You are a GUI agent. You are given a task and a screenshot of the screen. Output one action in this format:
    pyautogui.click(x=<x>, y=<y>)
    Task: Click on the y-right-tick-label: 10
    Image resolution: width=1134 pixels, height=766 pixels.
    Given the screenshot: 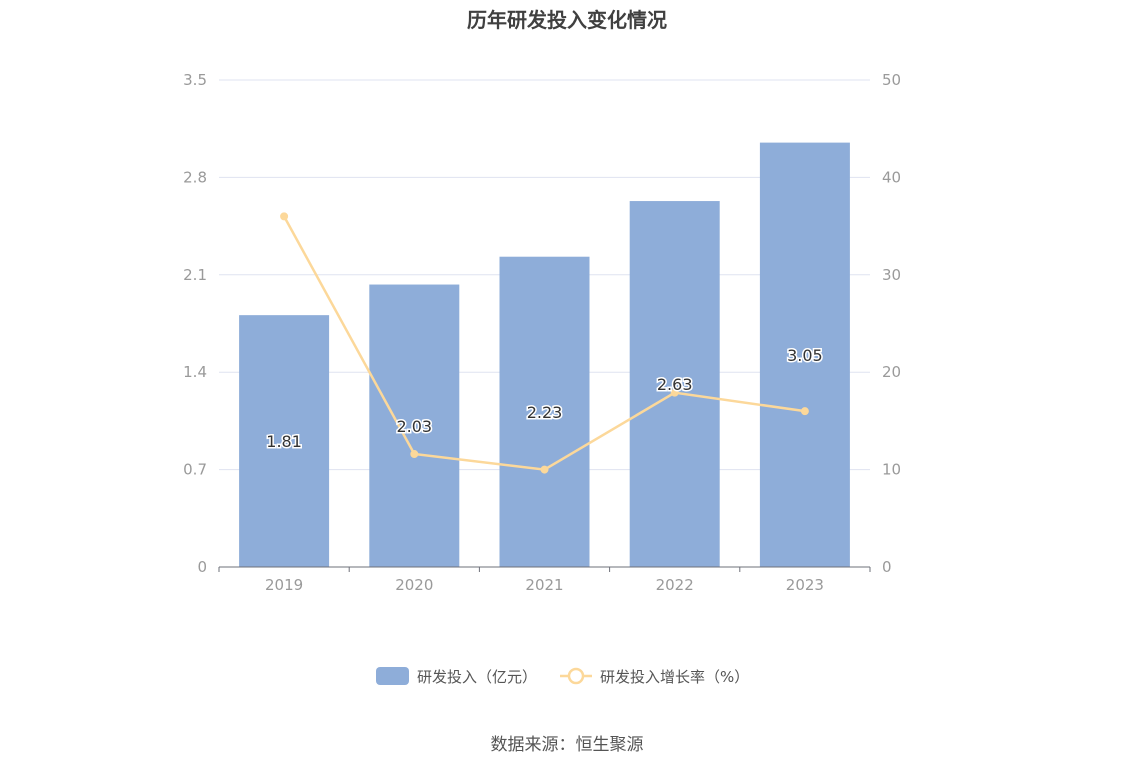 What is the action you would take?
    pyautogui.click(x=891, y=470)
    